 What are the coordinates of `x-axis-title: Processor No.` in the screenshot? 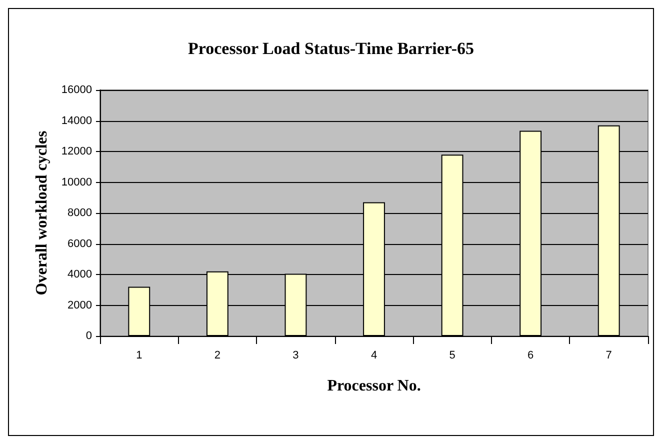 It's located at (374, 386).